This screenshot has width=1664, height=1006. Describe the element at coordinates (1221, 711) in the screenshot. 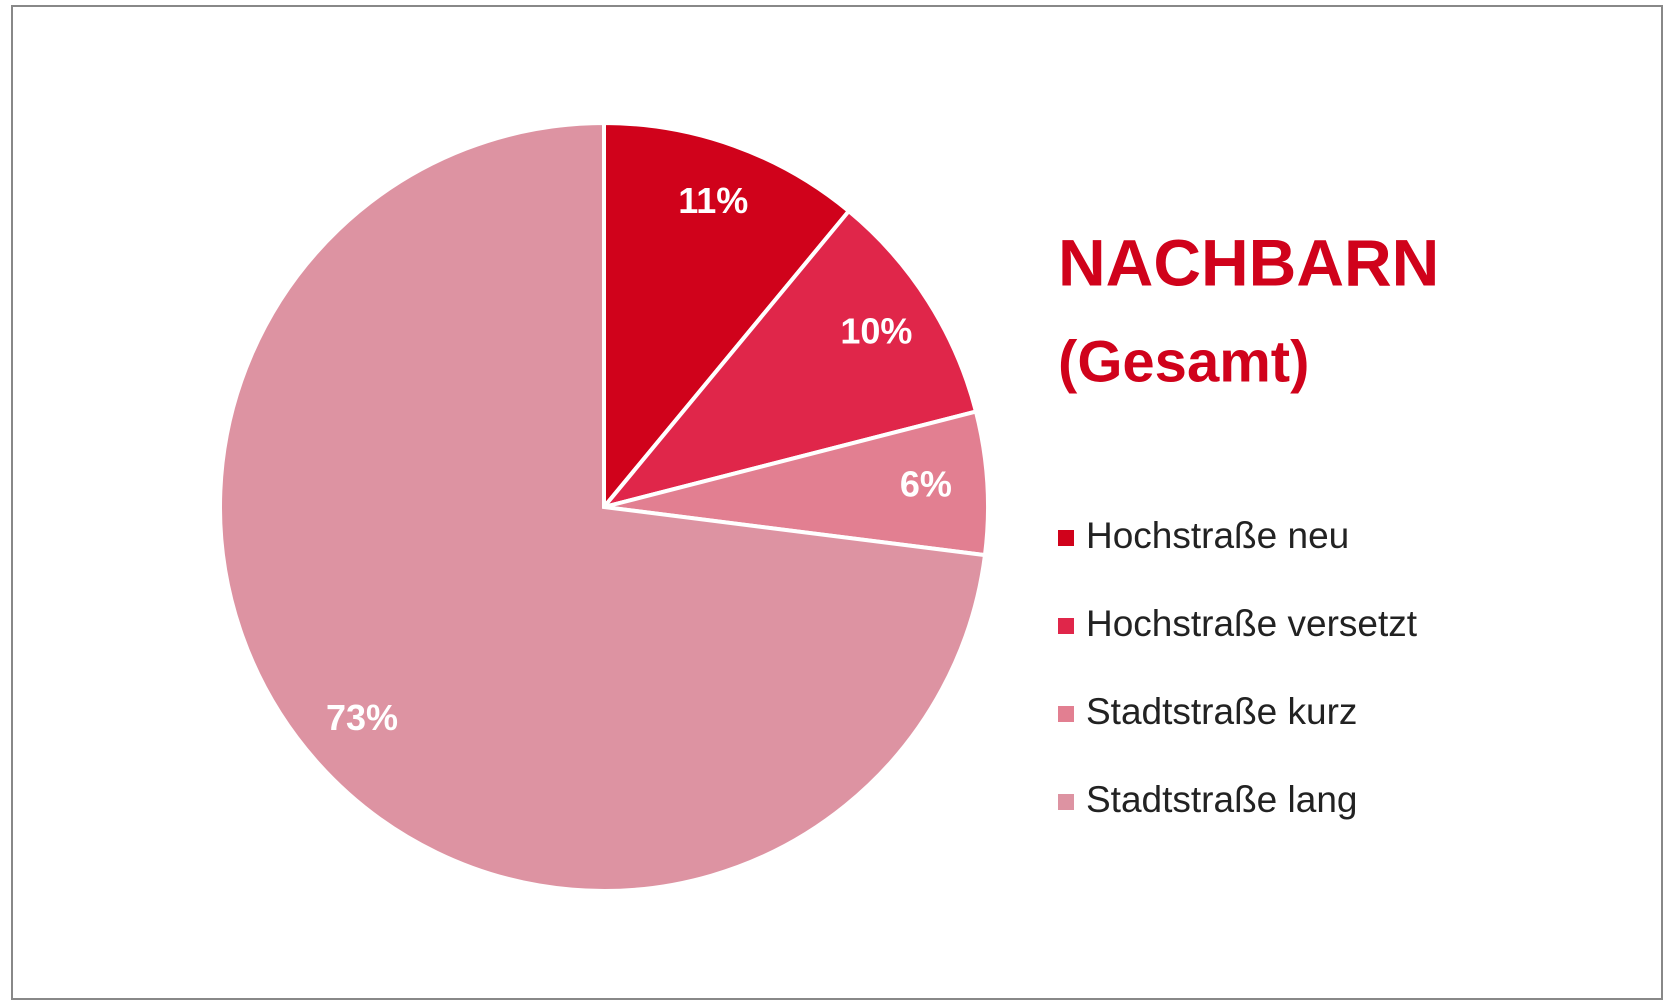

I see `legend-label: Stadtstraße kurz` at that location.